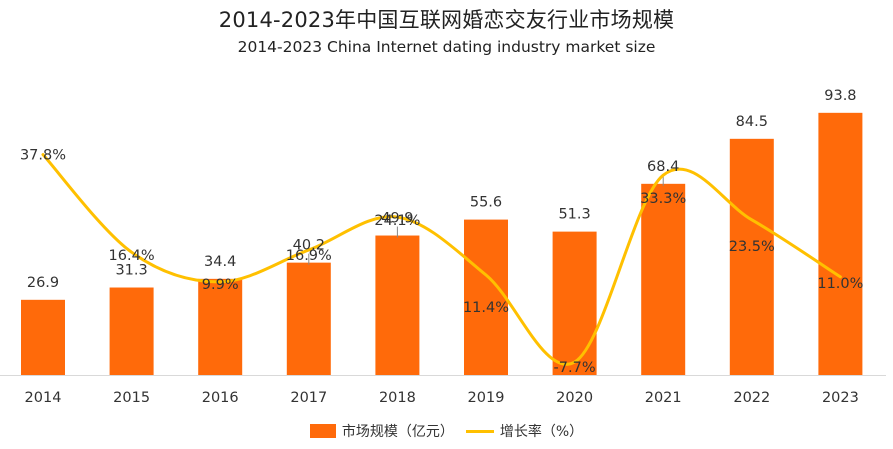 The height and width of the screenshot is (449, 893). Describe the element at coordinates (43, 398) in the screenshot. I see `x-tick-label-2014: 2014` at that location.